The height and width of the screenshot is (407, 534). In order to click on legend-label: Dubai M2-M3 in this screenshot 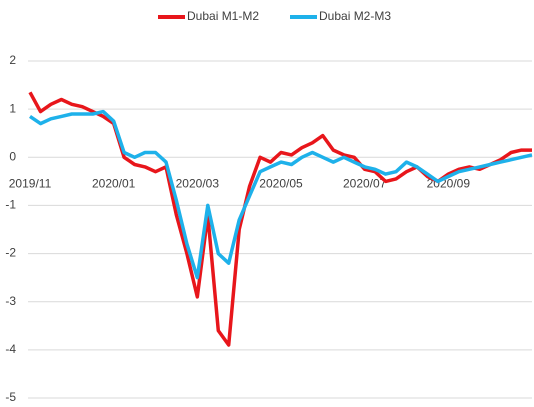, I will do `click(355, 16)`.